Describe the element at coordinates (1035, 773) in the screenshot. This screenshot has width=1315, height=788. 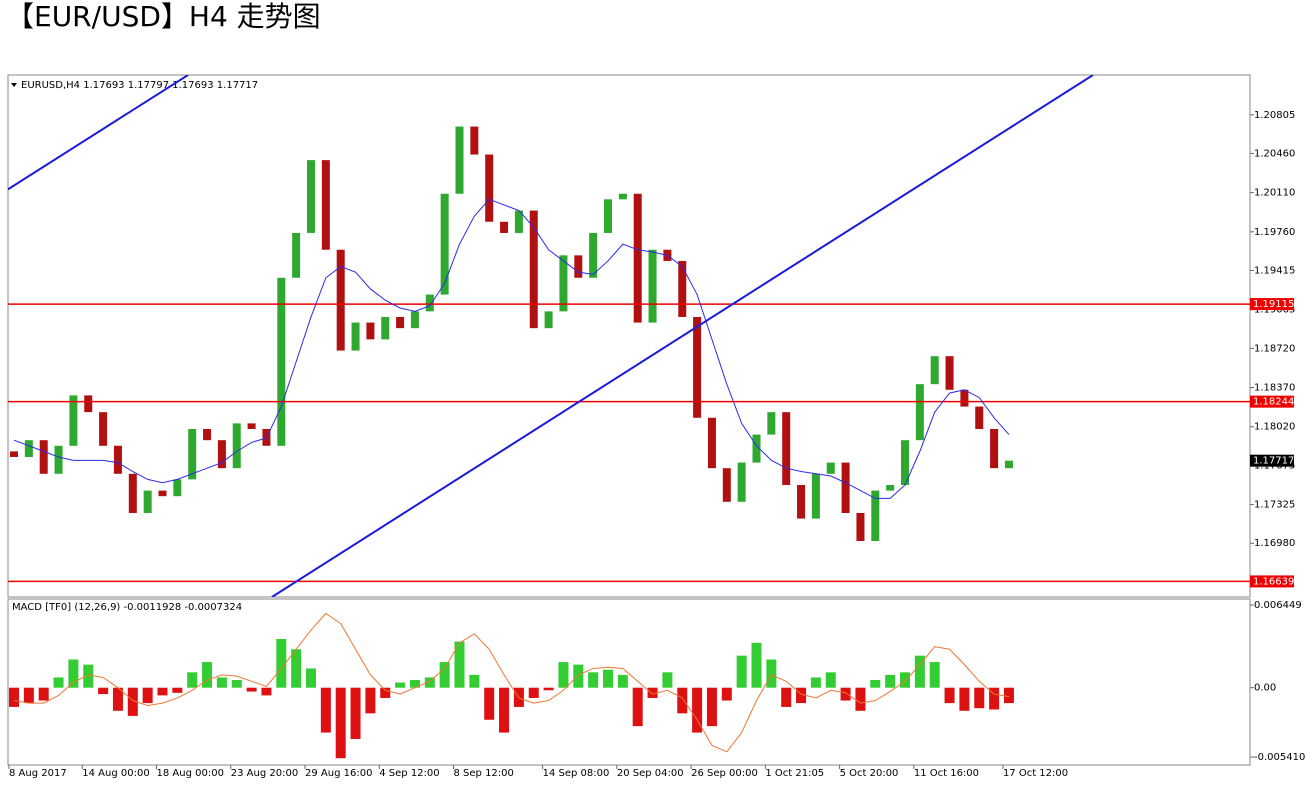
I see `x-tick-label: 17 Oct 12:00` at that location.